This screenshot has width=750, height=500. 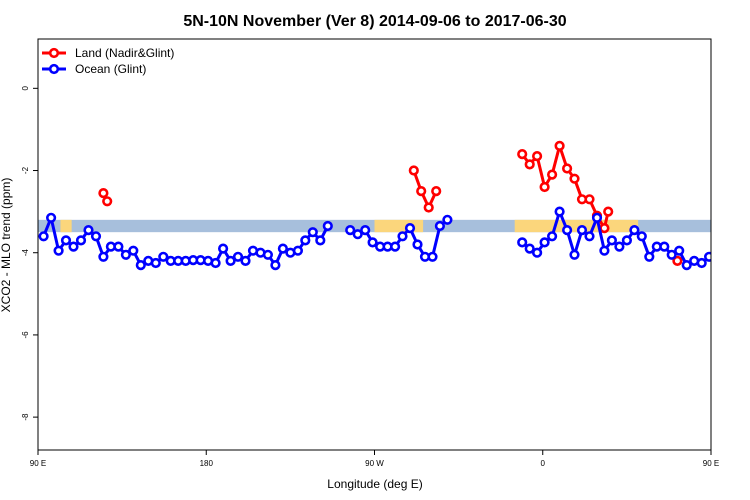 I want to click on x-tick-label: 90 W, so click(x=374, y=463).